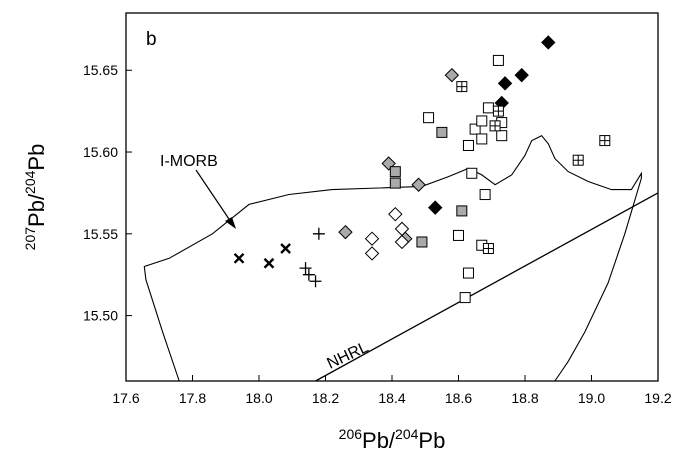  Describe the element at coordinates (100, 234) in the screenshot. I see `y-tick-label-1: 15.55` at that location.